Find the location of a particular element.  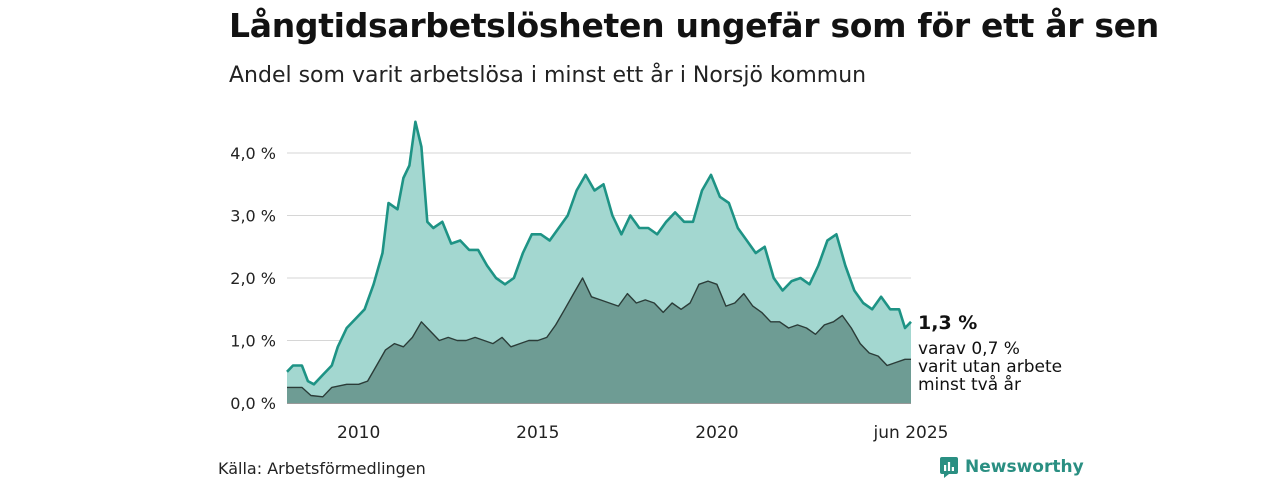

series-2-line is located at coordinates (599, 337).